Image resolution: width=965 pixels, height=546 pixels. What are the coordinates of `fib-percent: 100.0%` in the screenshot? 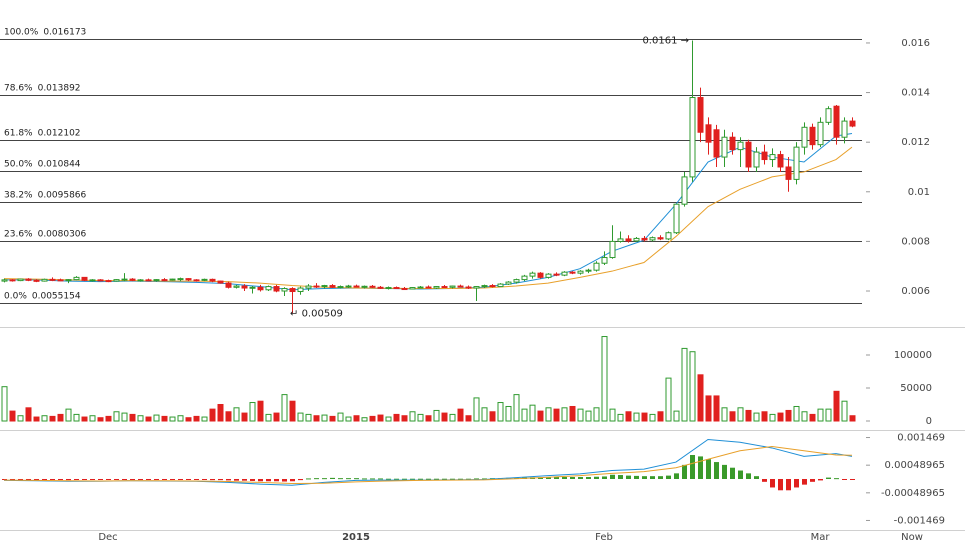 It's located at (21, 32).